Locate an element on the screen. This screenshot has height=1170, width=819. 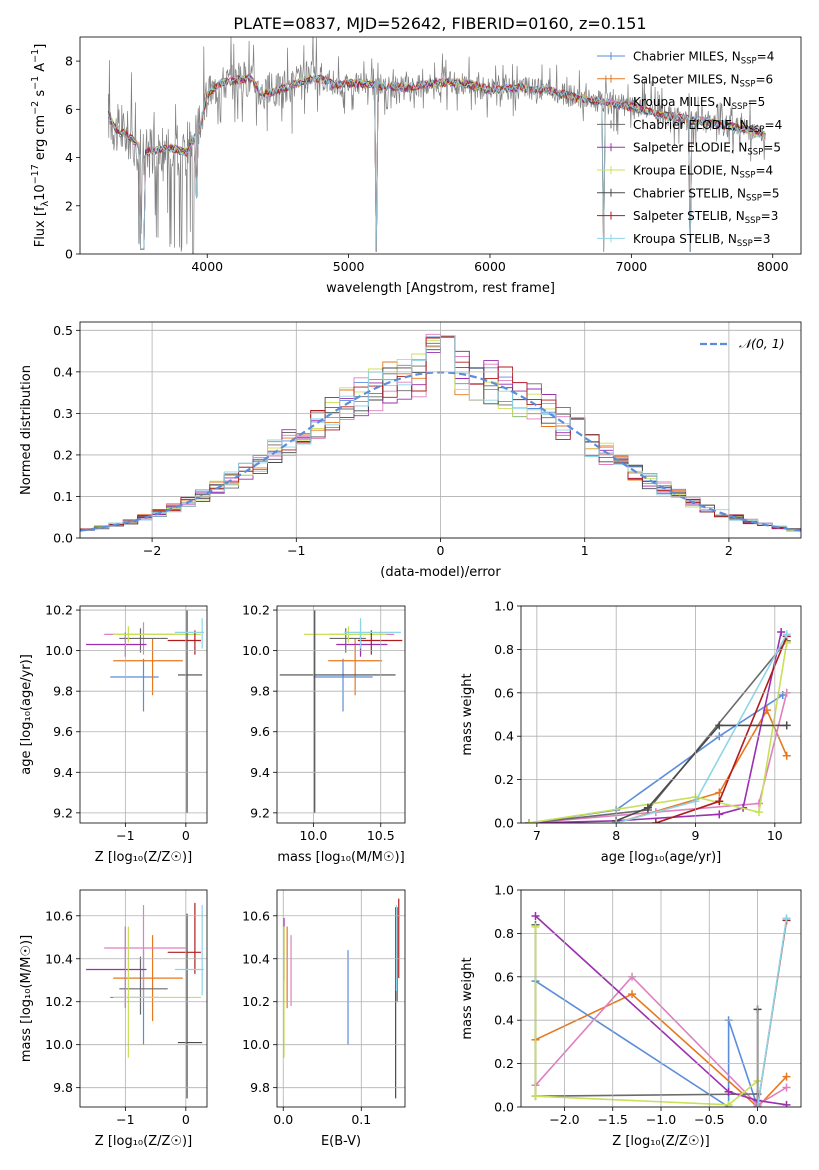
legend-name: Chabrier MILES, N is located at coordinates (687, 57).